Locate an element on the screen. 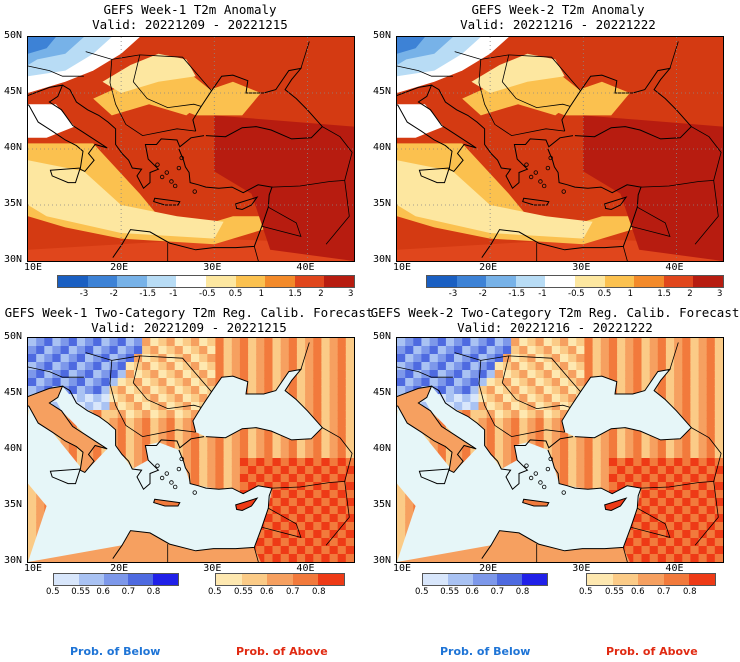  colorbar-tick-label: -0.5 is located at coordinates (207, 294).